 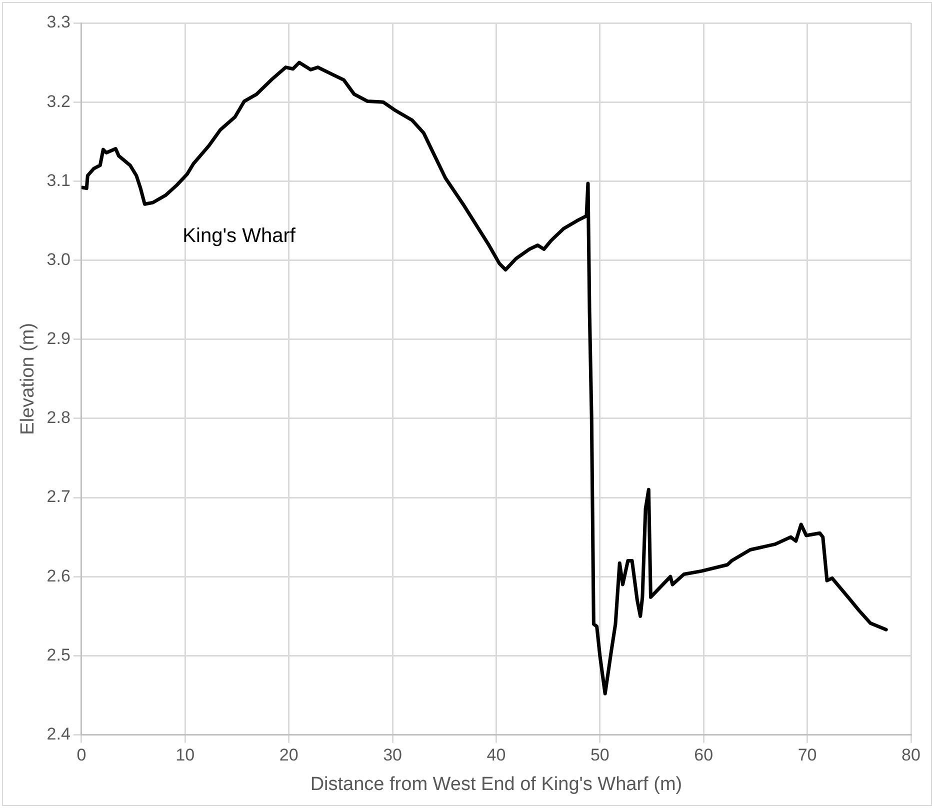 I want to click on annotation: King's Wharf, so click(x=239, y=236).